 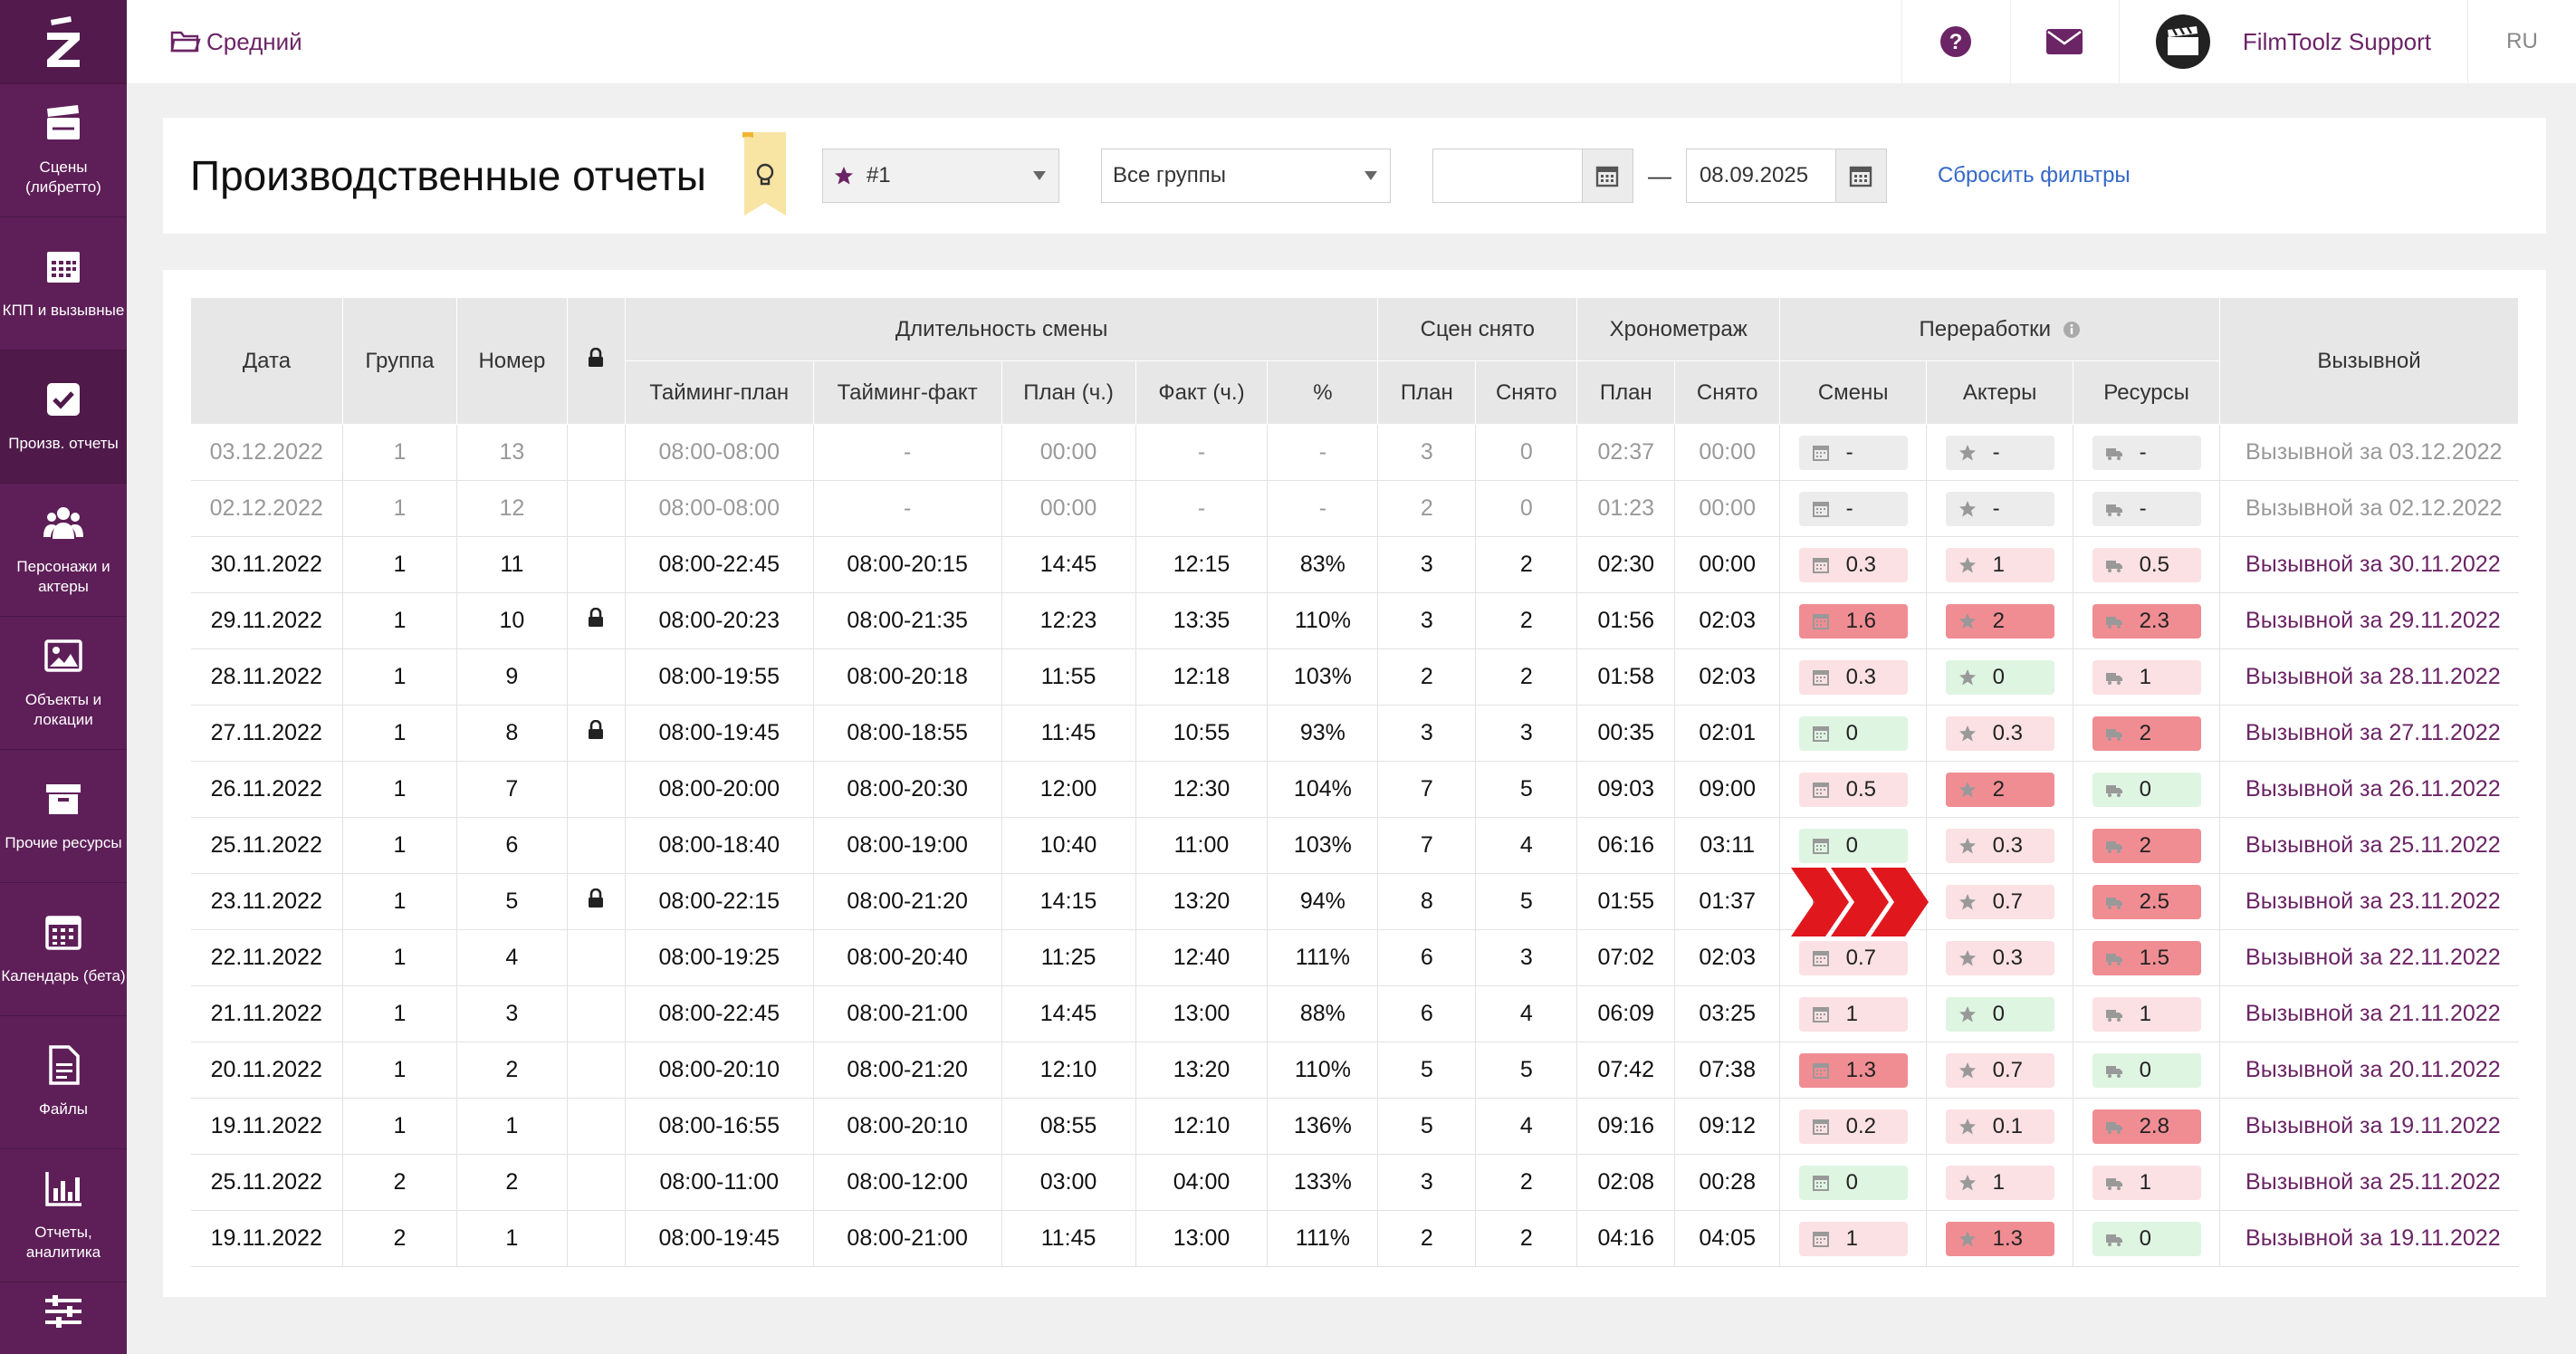 I want to click on col-scenes-done: Снято, so click(x=1526, y=392).